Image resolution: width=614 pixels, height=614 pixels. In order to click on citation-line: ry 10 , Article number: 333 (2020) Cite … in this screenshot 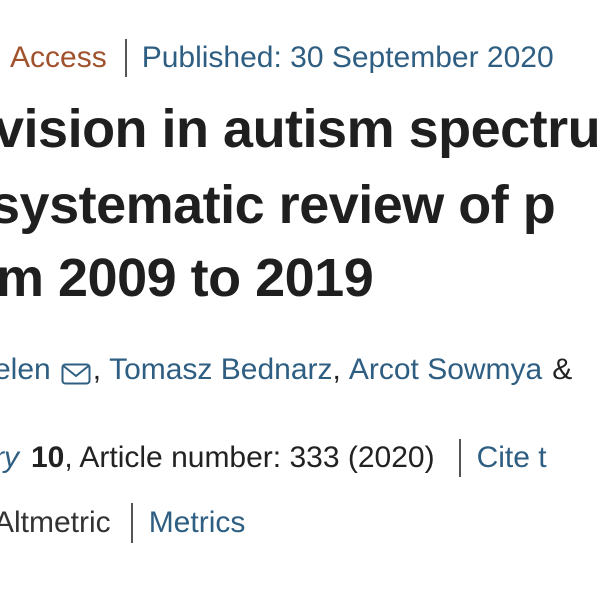, I will do `click(273, 458)`.